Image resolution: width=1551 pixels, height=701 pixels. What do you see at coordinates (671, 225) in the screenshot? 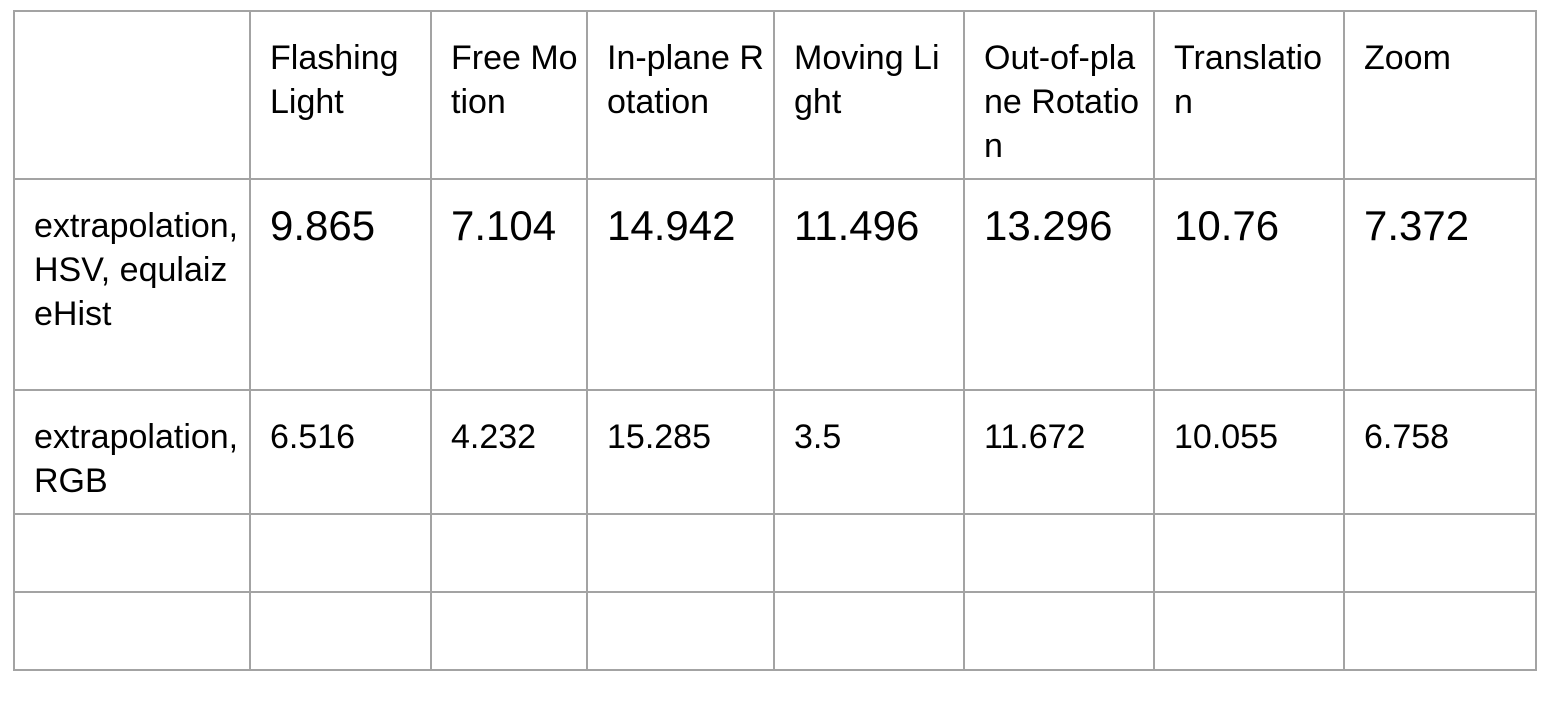
I see `cell-value: 14.942` at bounding box center [671, 225].